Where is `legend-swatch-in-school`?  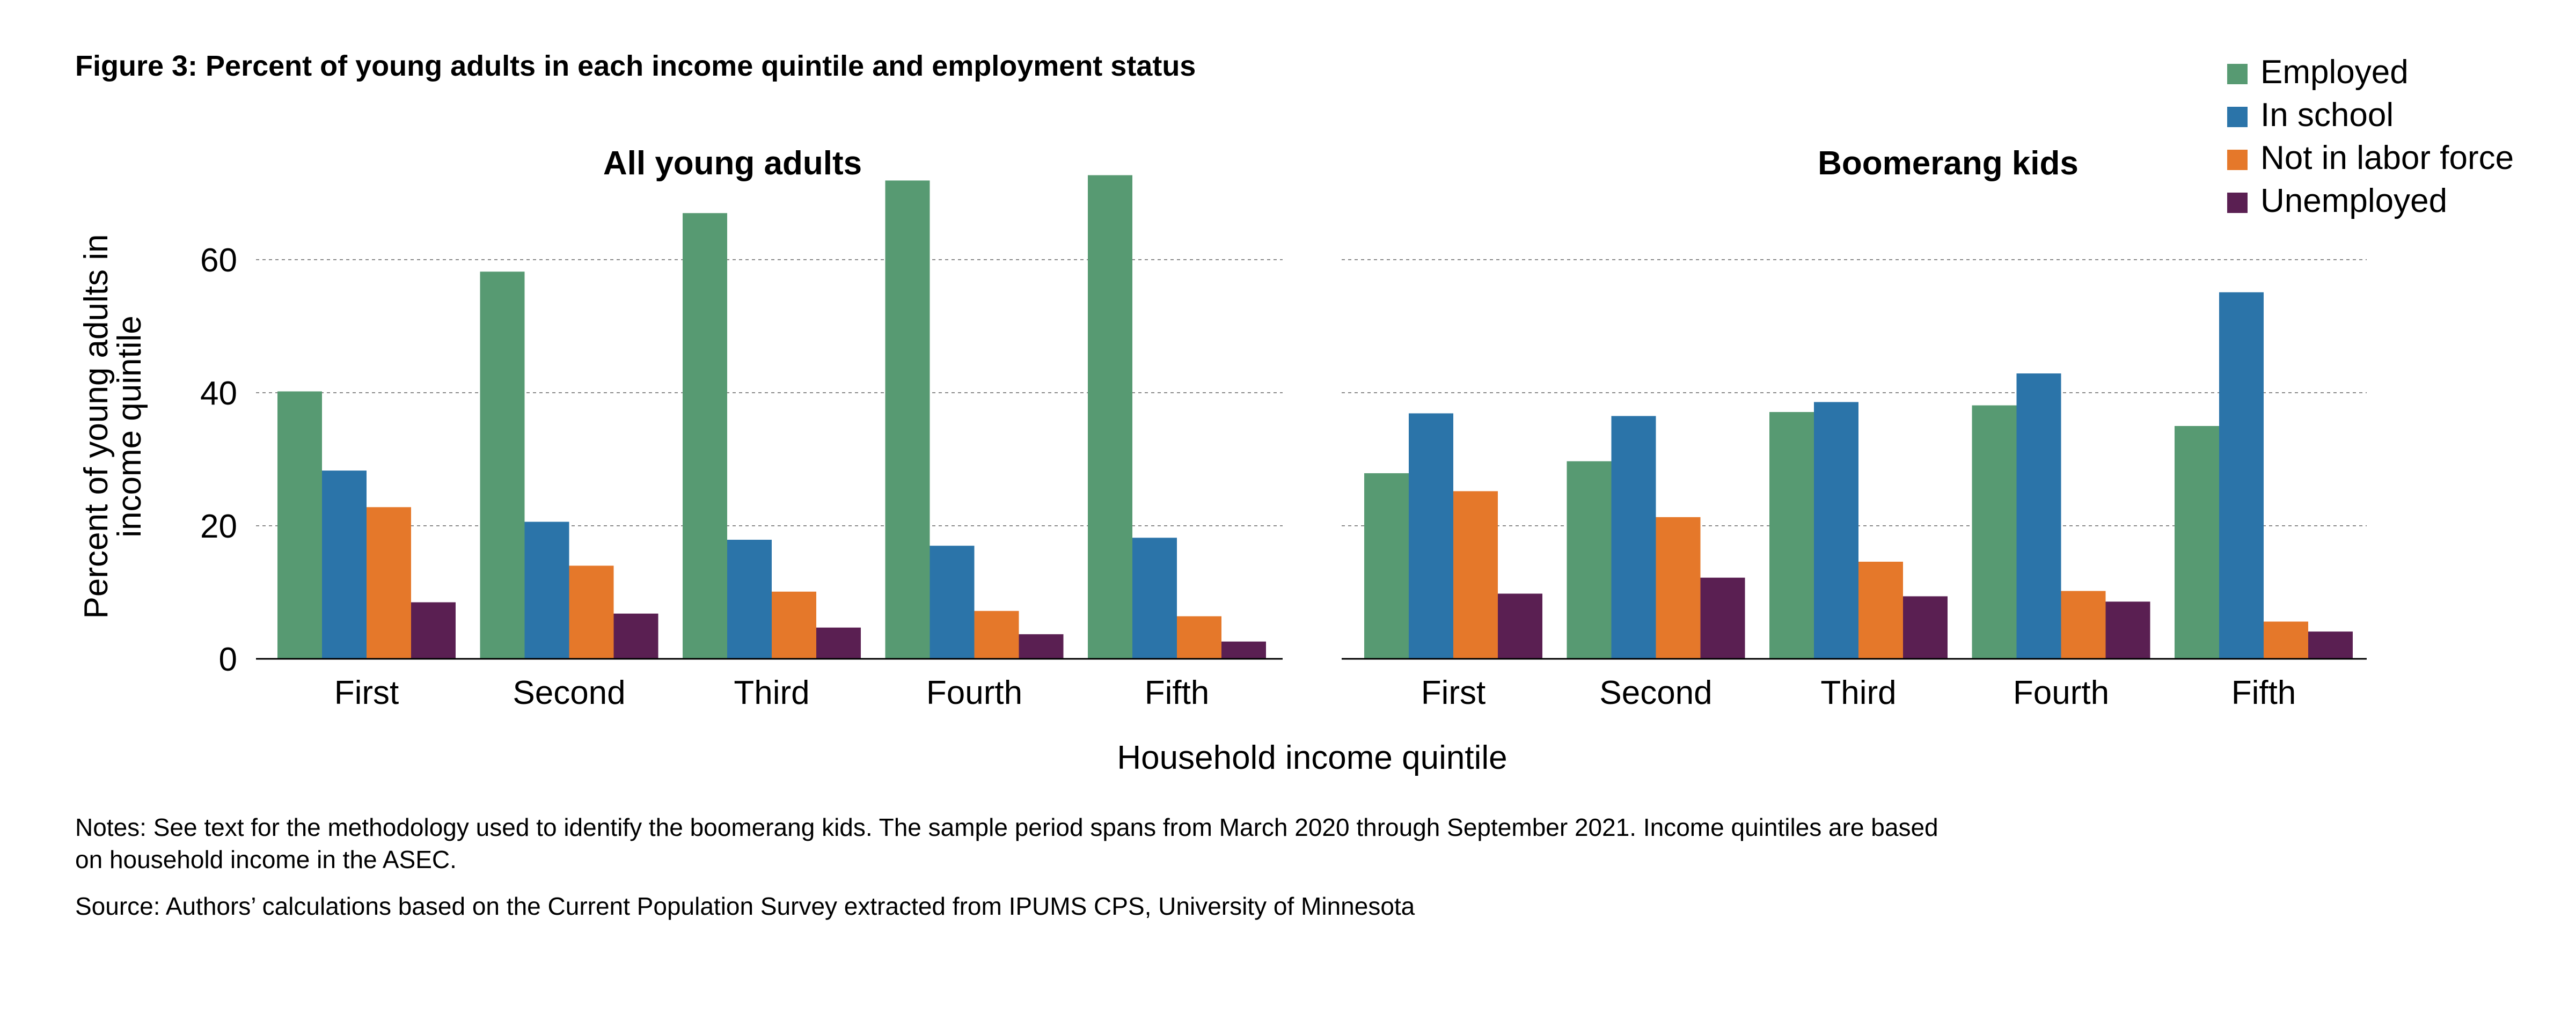 legend-swatch-in-school is located at coordinates (2237, 117).